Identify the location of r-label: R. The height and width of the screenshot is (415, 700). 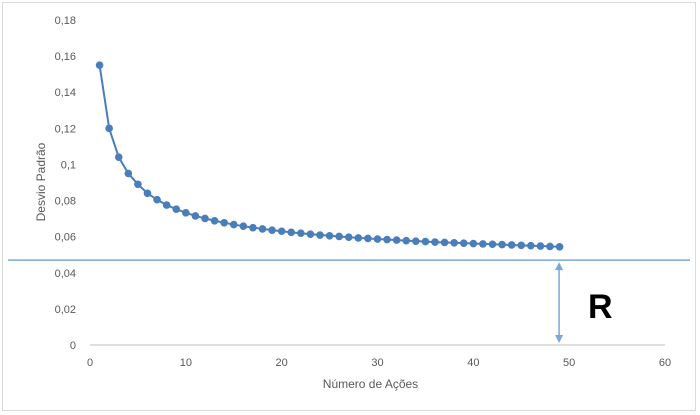
(600, 307).